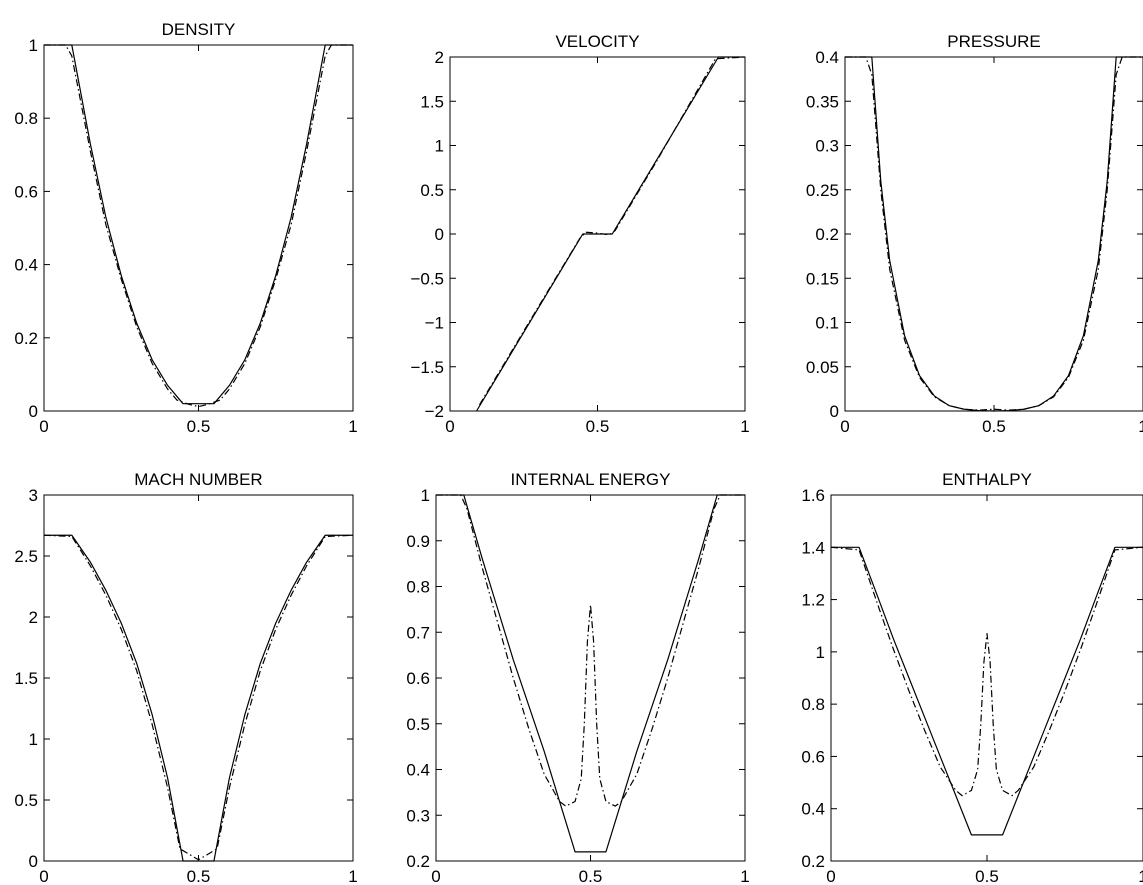 Image resolution: width=1143 pixels, height=885 pixels. Describe the element at coordinates (427, 367) in the screenshot. I see `y-tick-label: −1.5` at that location.